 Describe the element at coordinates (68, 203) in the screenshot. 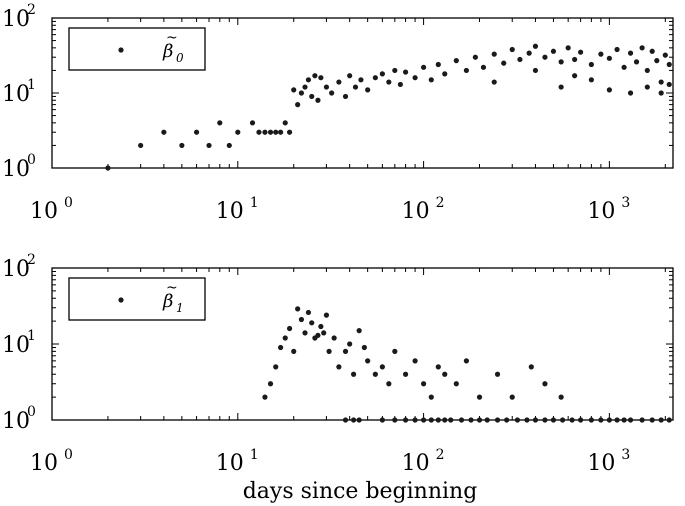

I see `x-tick-exponent: 0` at that location.